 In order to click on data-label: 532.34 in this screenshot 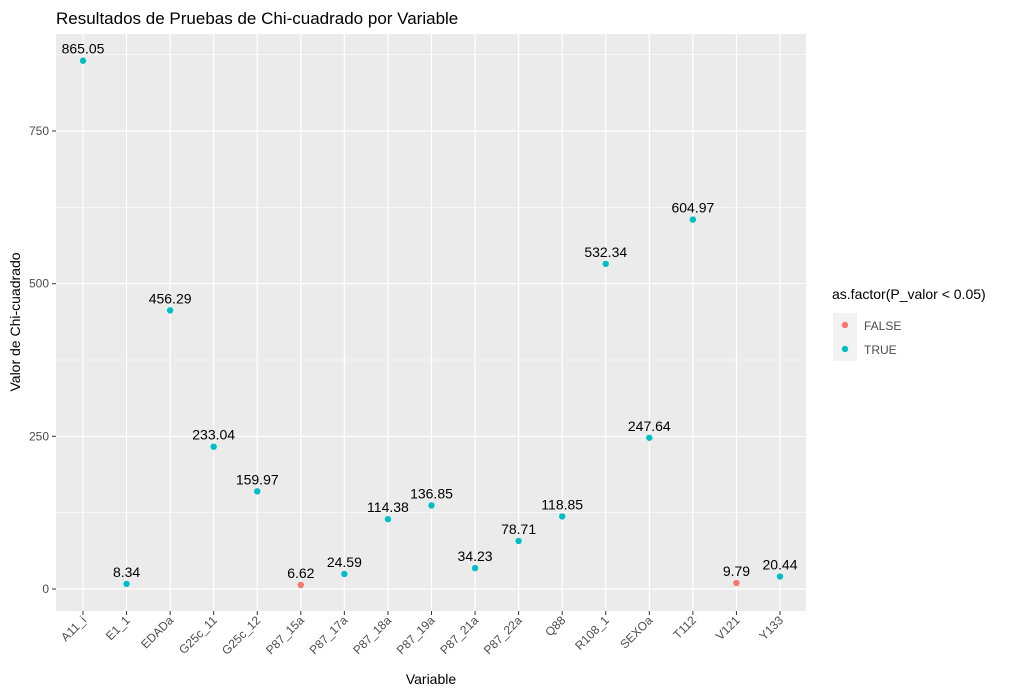, I will do `click(605, 252)`.